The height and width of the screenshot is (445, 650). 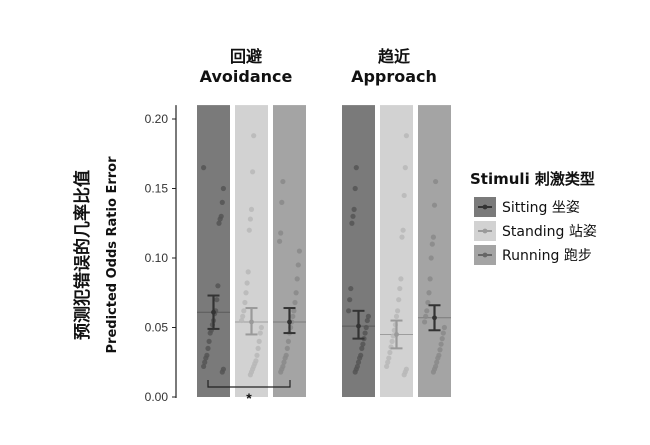 I want to click on y-axis-label-en: Predicted Odds Ratio Error, so click(x=112, y=255).